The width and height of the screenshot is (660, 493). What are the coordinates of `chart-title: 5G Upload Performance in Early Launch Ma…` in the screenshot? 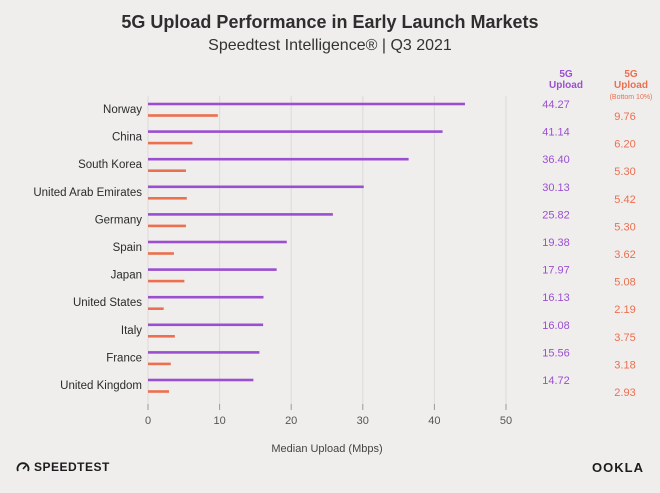 It's located at (330, 22).